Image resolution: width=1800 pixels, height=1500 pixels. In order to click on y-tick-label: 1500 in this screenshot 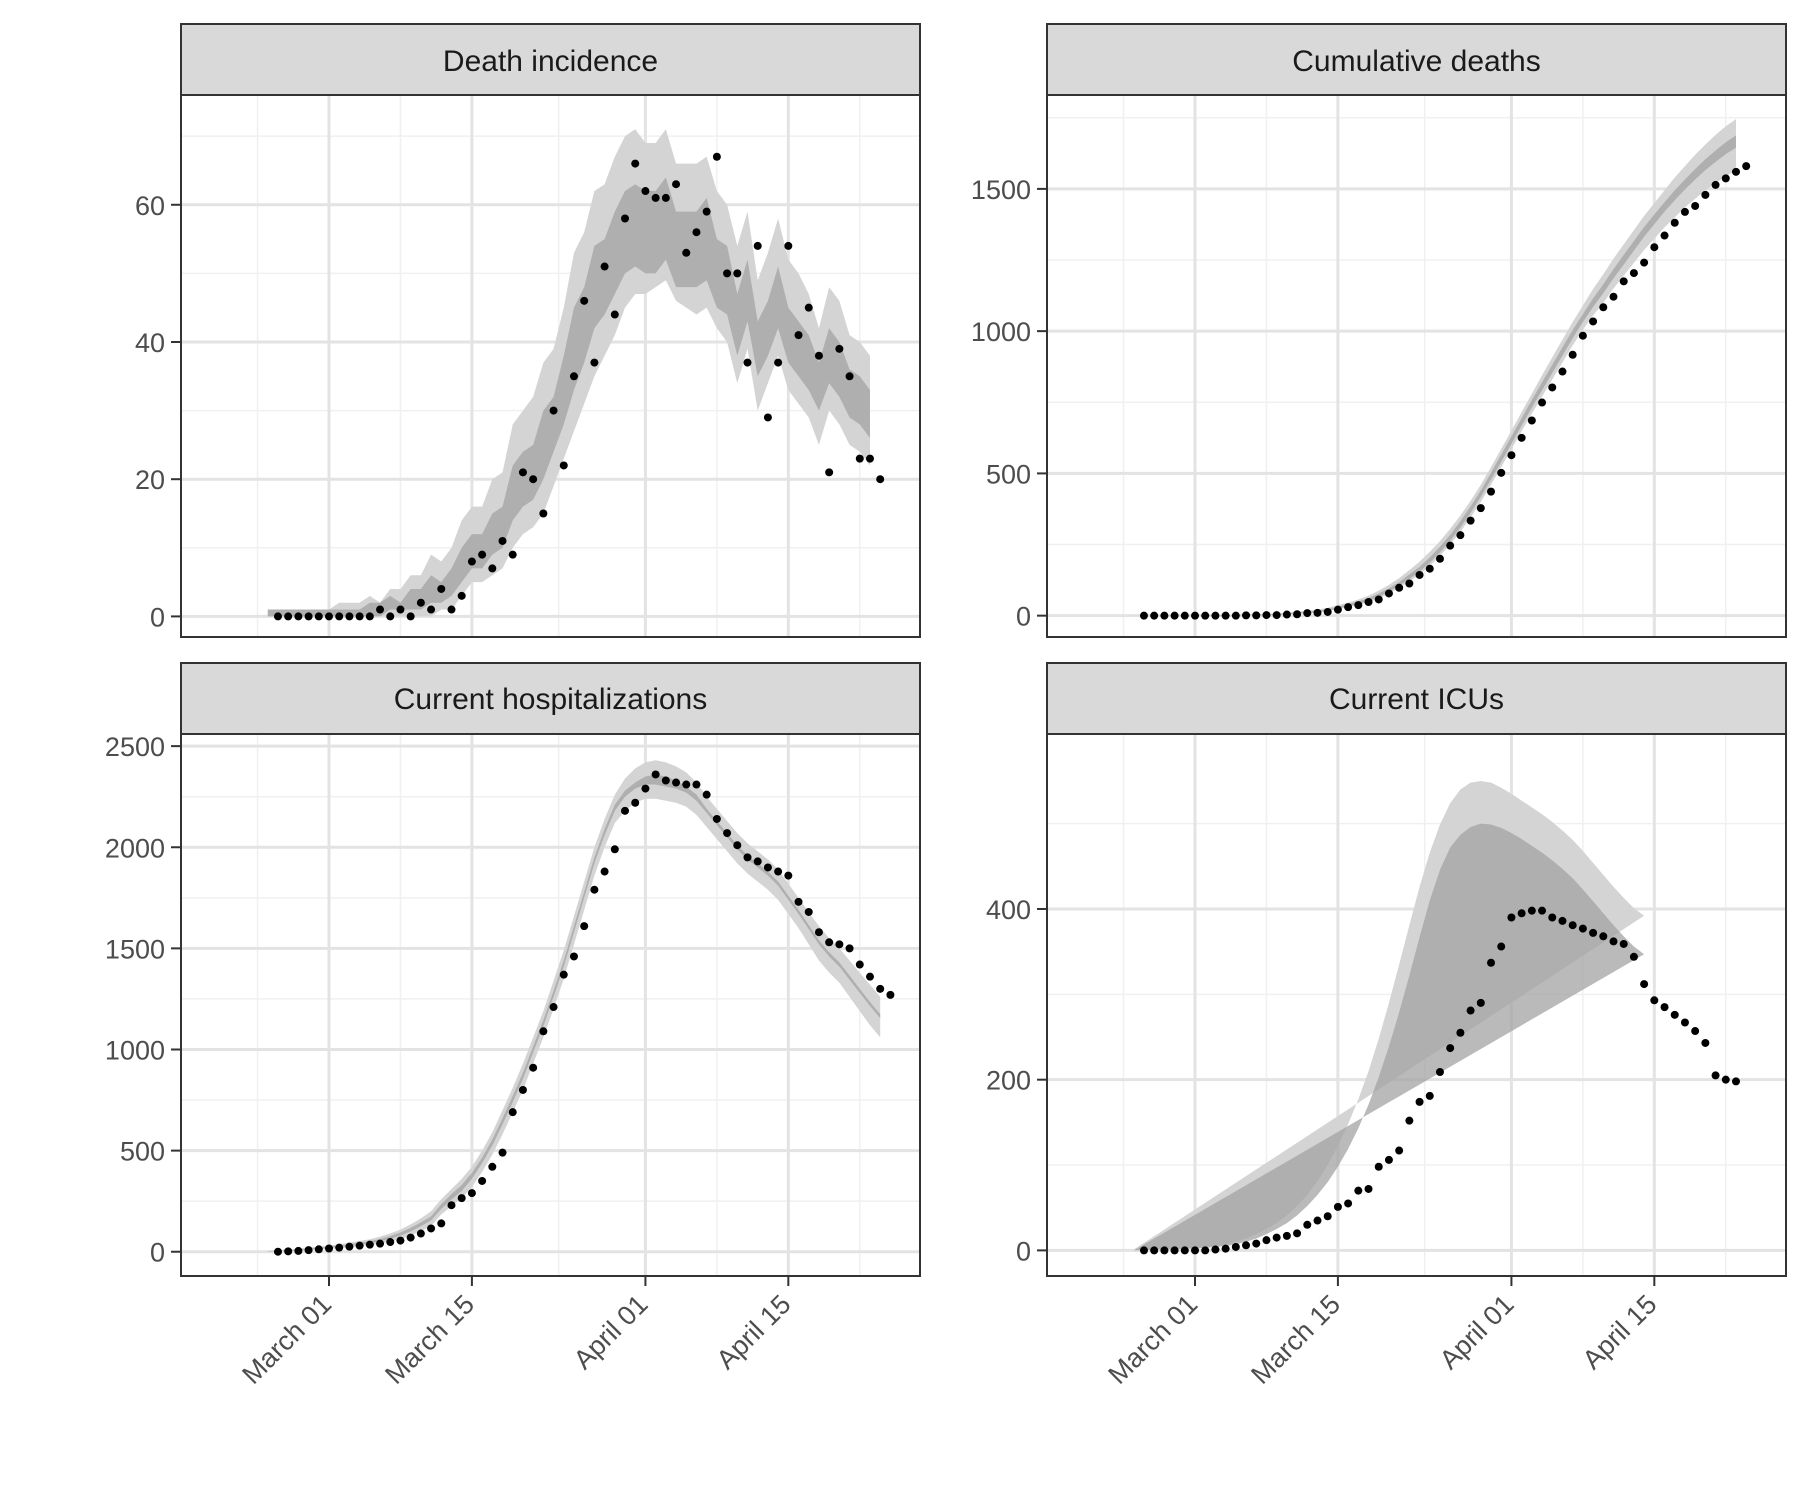, I will do `click(1001, 190)`.